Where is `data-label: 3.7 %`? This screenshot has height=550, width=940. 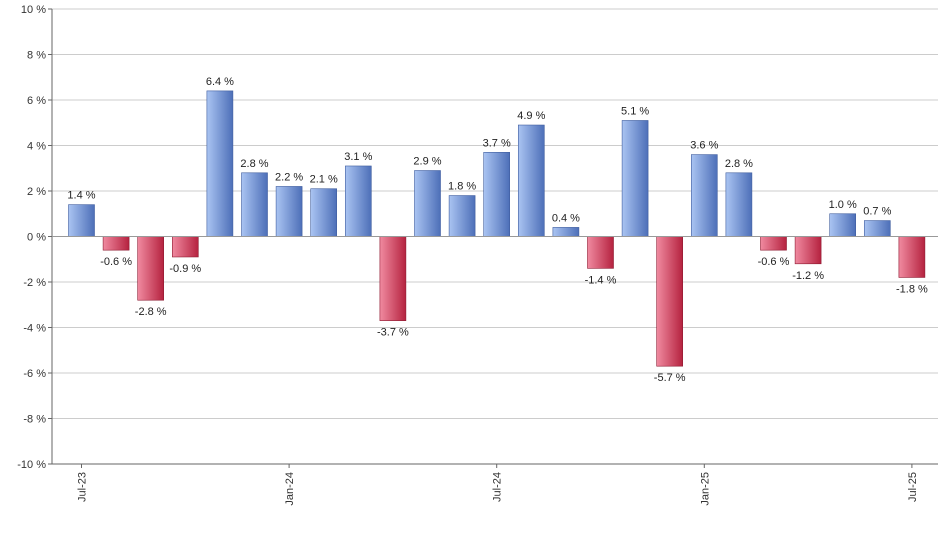 data-label: 3.7 % is located at coordinates (497, 143).